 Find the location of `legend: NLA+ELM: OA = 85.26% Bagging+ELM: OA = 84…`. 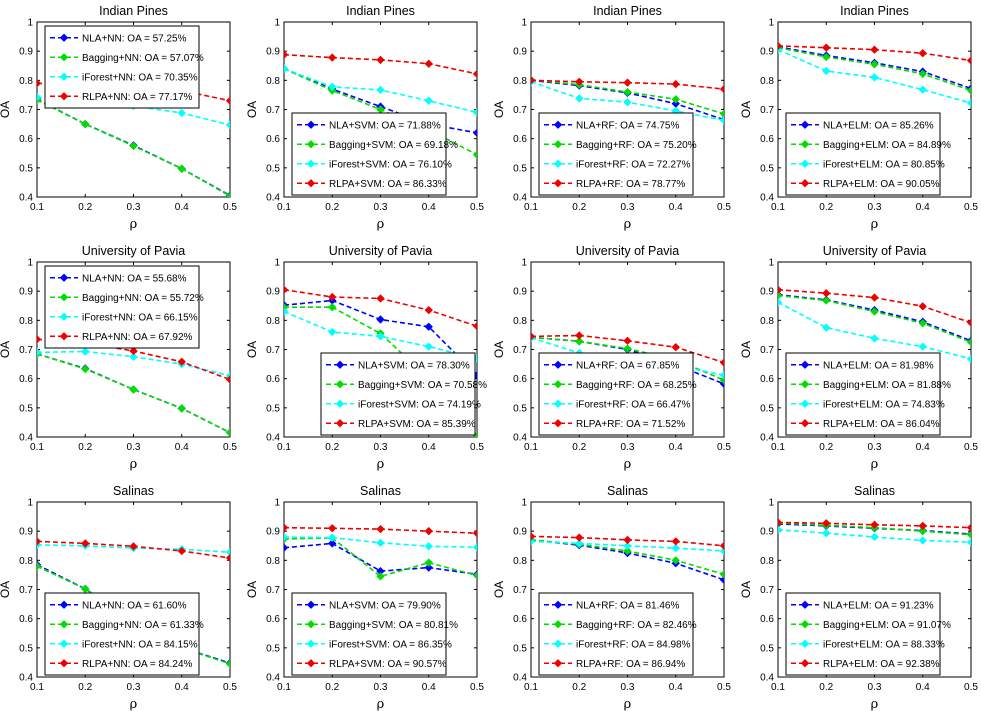

legend: NLA+ELM: OA = 85.26% Bagging+ELM: OA = 84… is located at coordinates (868, 154).